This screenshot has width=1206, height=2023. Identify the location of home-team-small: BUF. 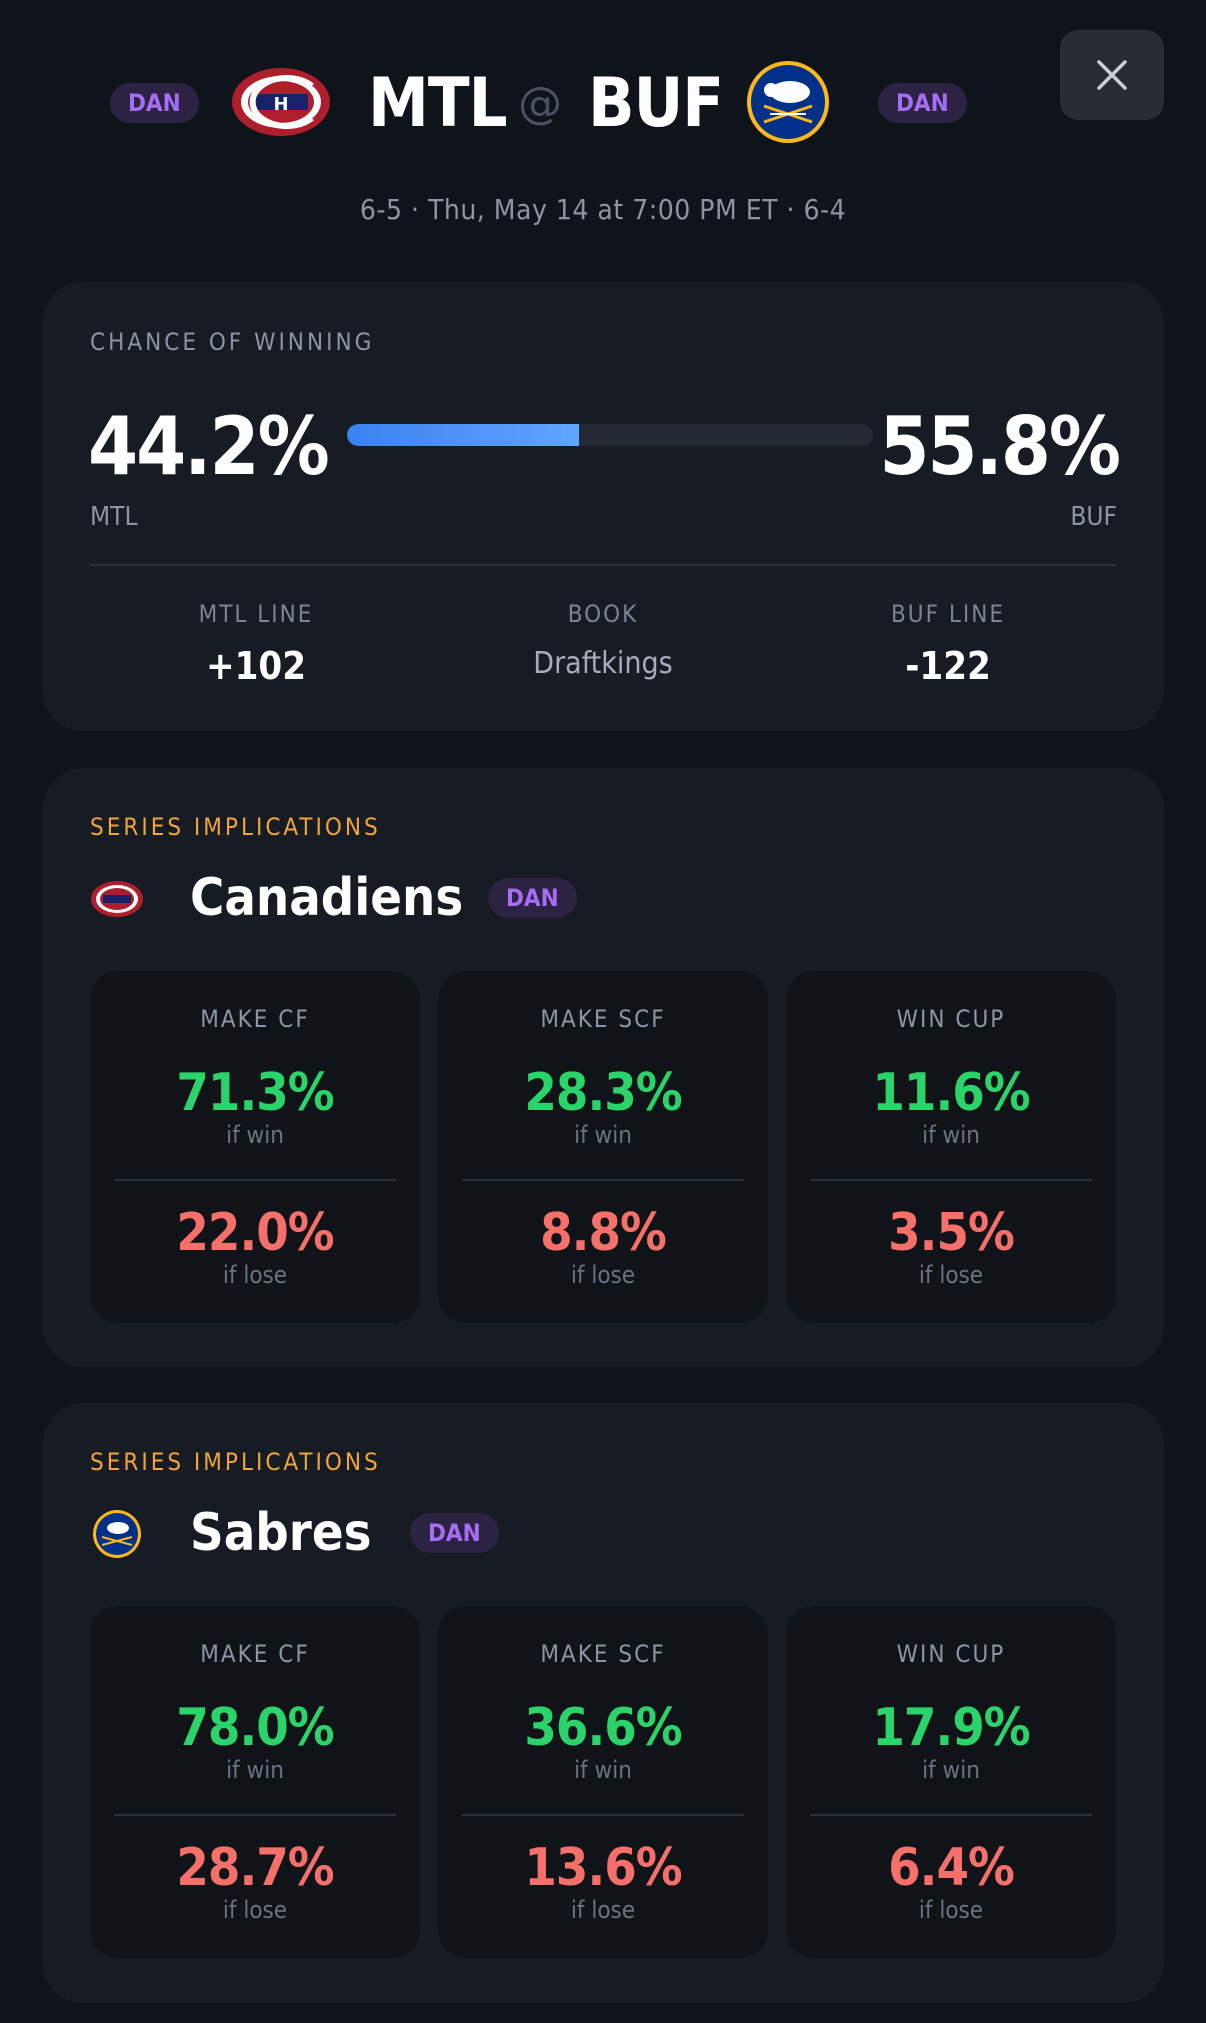
(1093, 517).